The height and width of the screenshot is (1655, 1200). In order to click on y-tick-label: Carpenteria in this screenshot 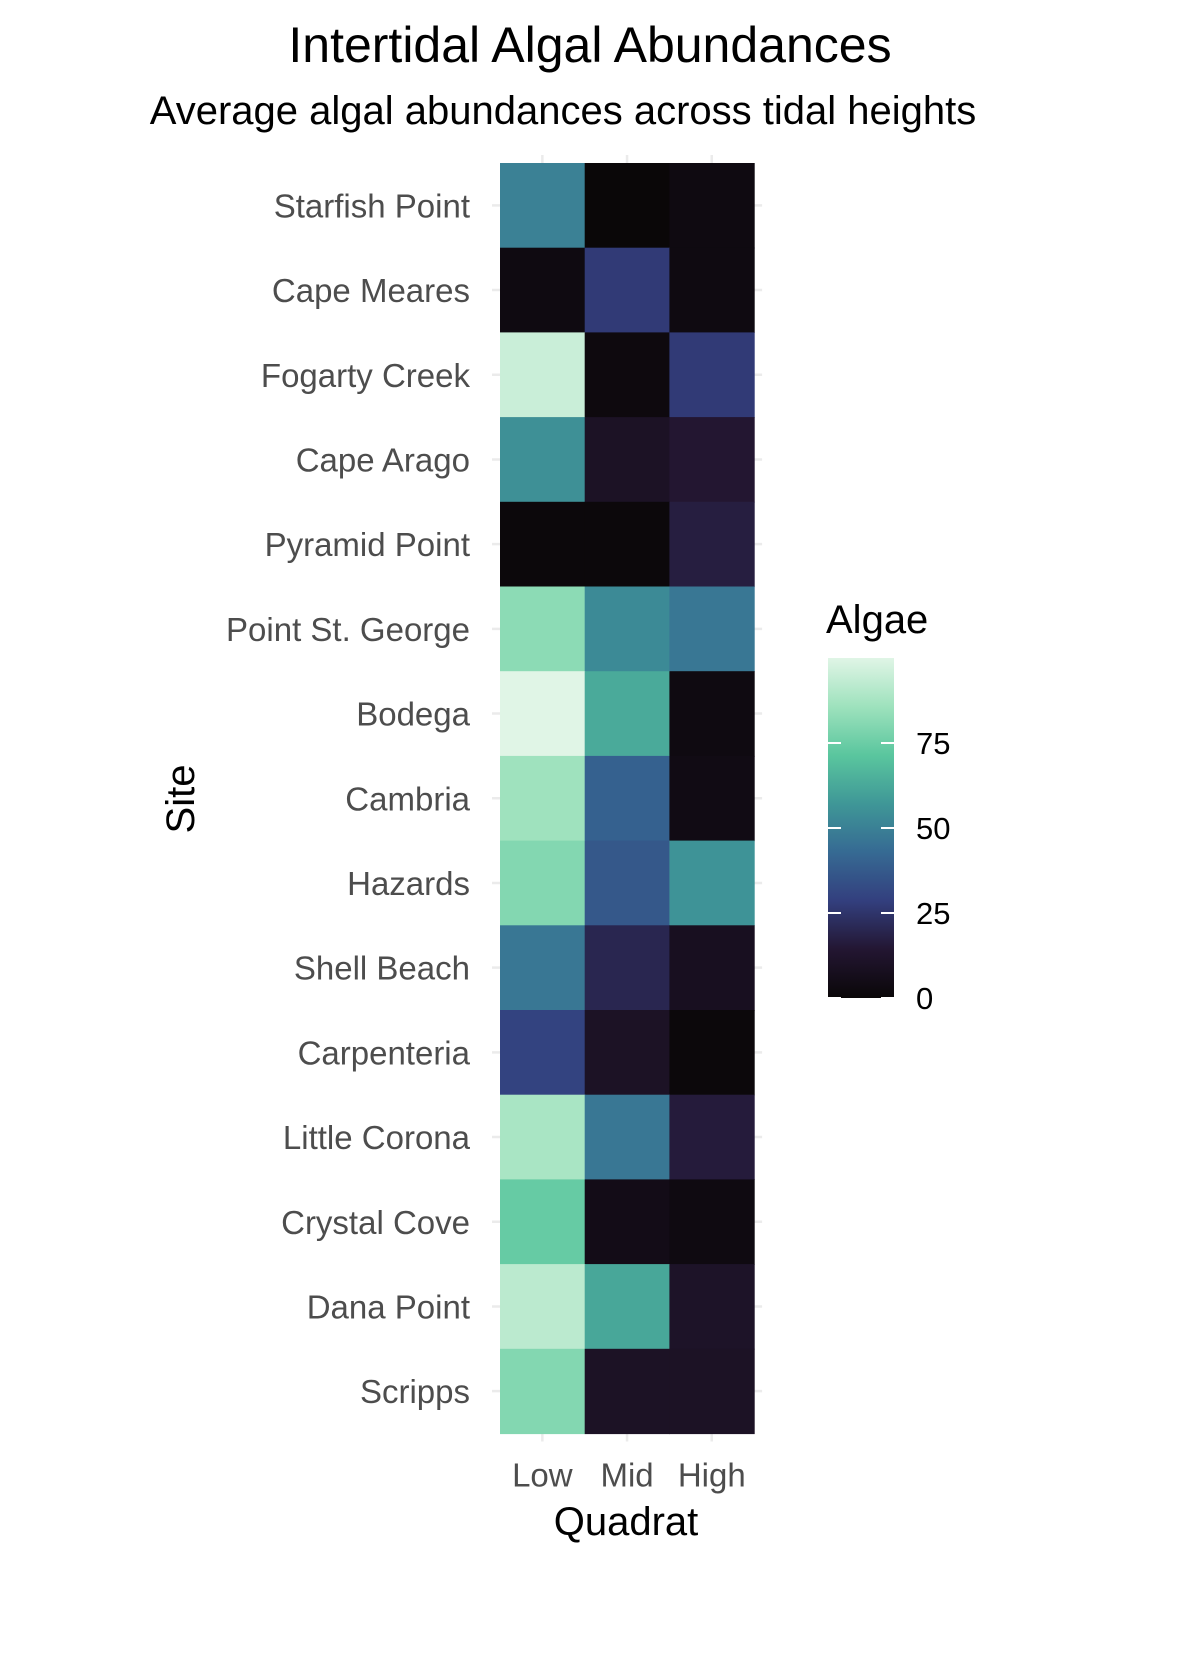, I will do `click(384, 1052)`.